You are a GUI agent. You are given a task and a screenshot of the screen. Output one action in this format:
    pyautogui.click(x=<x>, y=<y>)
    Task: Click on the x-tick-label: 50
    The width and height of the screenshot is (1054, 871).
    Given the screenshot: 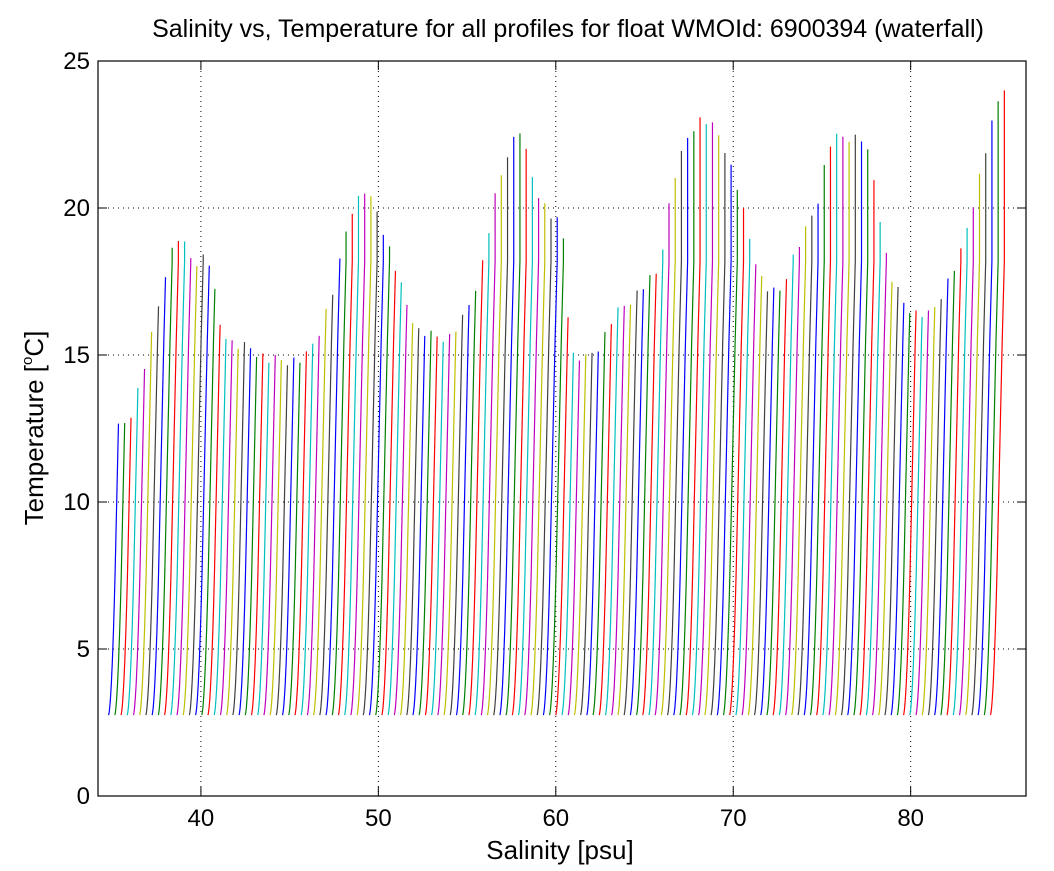 What is the action you would take?
    pyautogui.click(x=378, y=818)
    